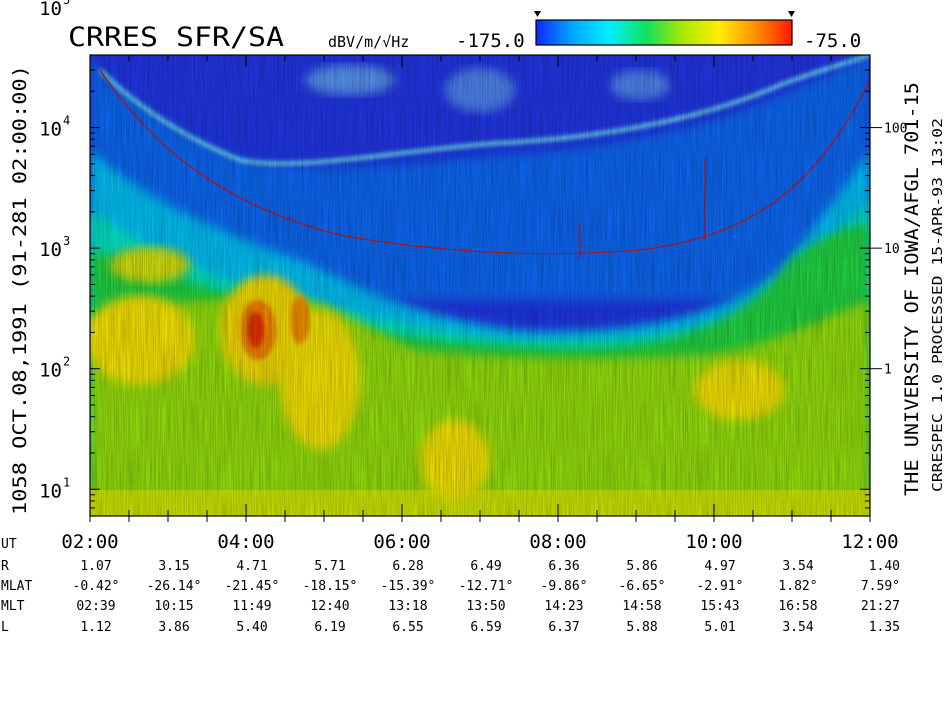 Image resolution: width=945 pixels, height=720 pixels. What do you see at coordinates (479, 542) in the screenshot?
I see `x-axis-labels: 02:00 04:00 06:00 08:00 10:00 12:00` at bounding box center [479, 542].